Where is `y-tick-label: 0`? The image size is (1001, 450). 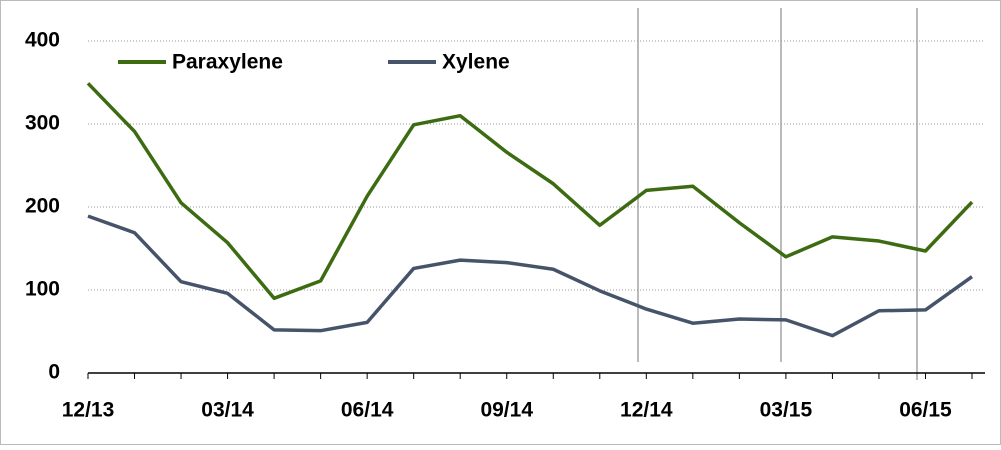 y-tick-label: 0 is located at coordinates (54, 372).